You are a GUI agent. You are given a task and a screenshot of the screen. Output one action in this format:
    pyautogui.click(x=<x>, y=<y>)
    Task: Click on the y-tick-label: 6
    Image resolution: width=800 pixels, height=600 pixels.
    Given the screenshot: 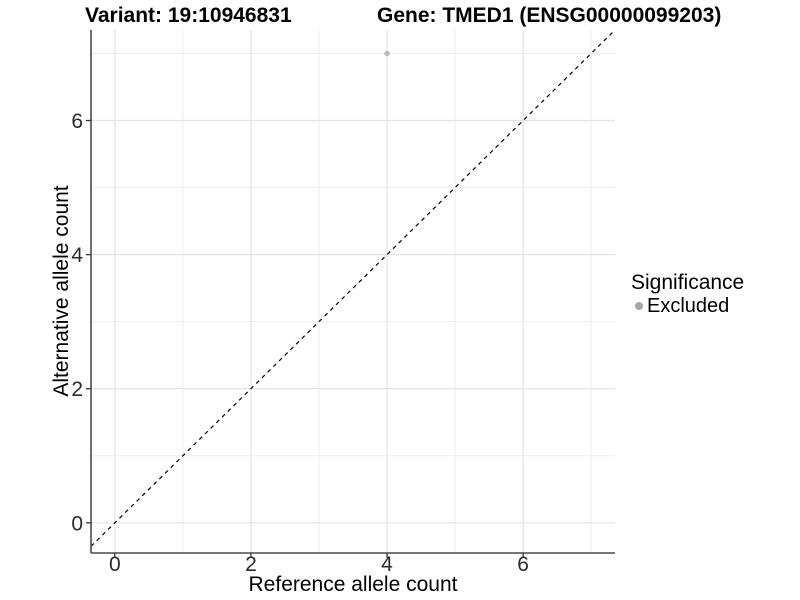 What is the action you would take?
    pyautogui.click(x=77, y=121)
    